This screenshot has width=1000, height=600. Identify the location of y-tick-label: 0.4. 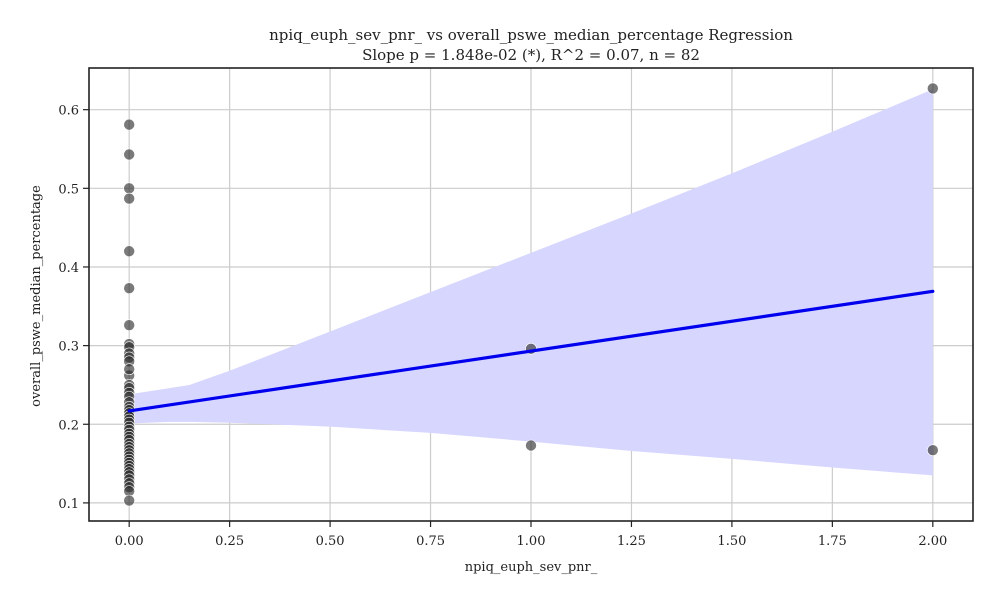
(68, 268).